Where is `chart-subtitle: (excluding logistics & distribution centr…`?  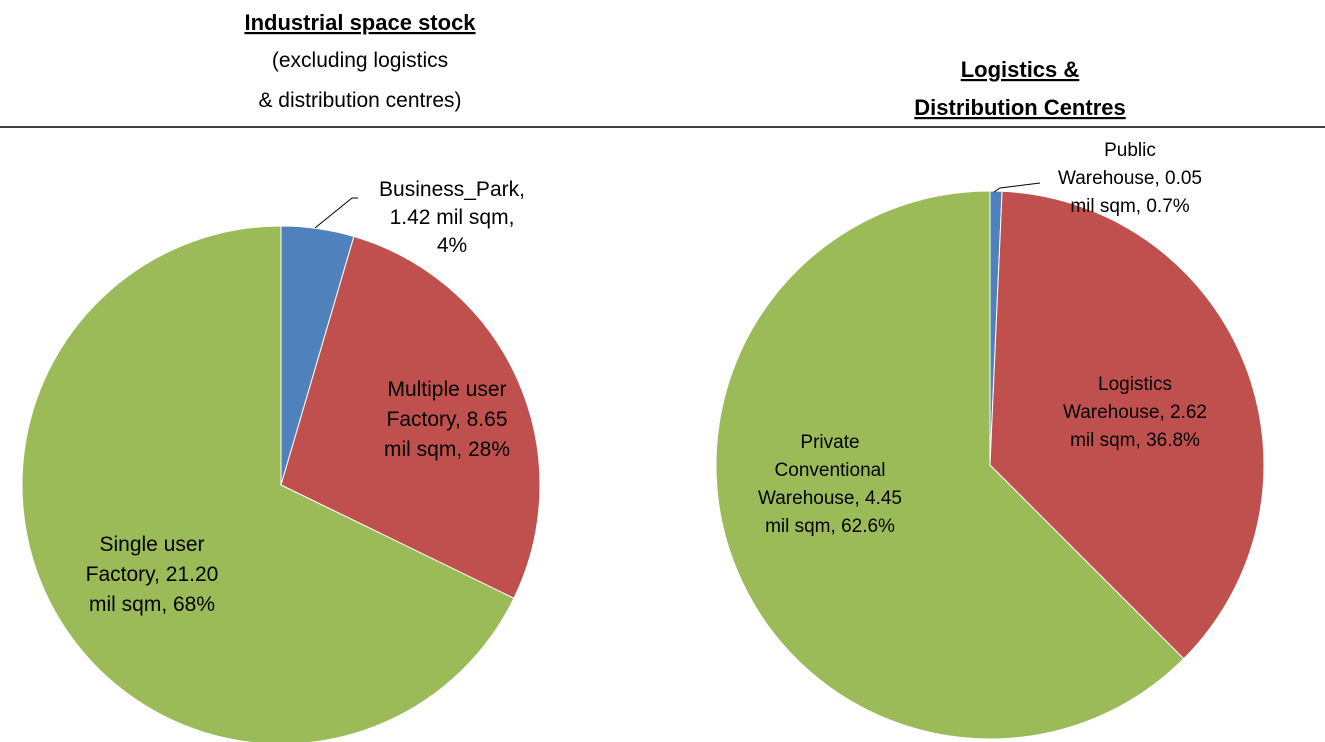
chart-subtitle: (excluding logistics & distribution centr… is located at coordinates (359, 80).